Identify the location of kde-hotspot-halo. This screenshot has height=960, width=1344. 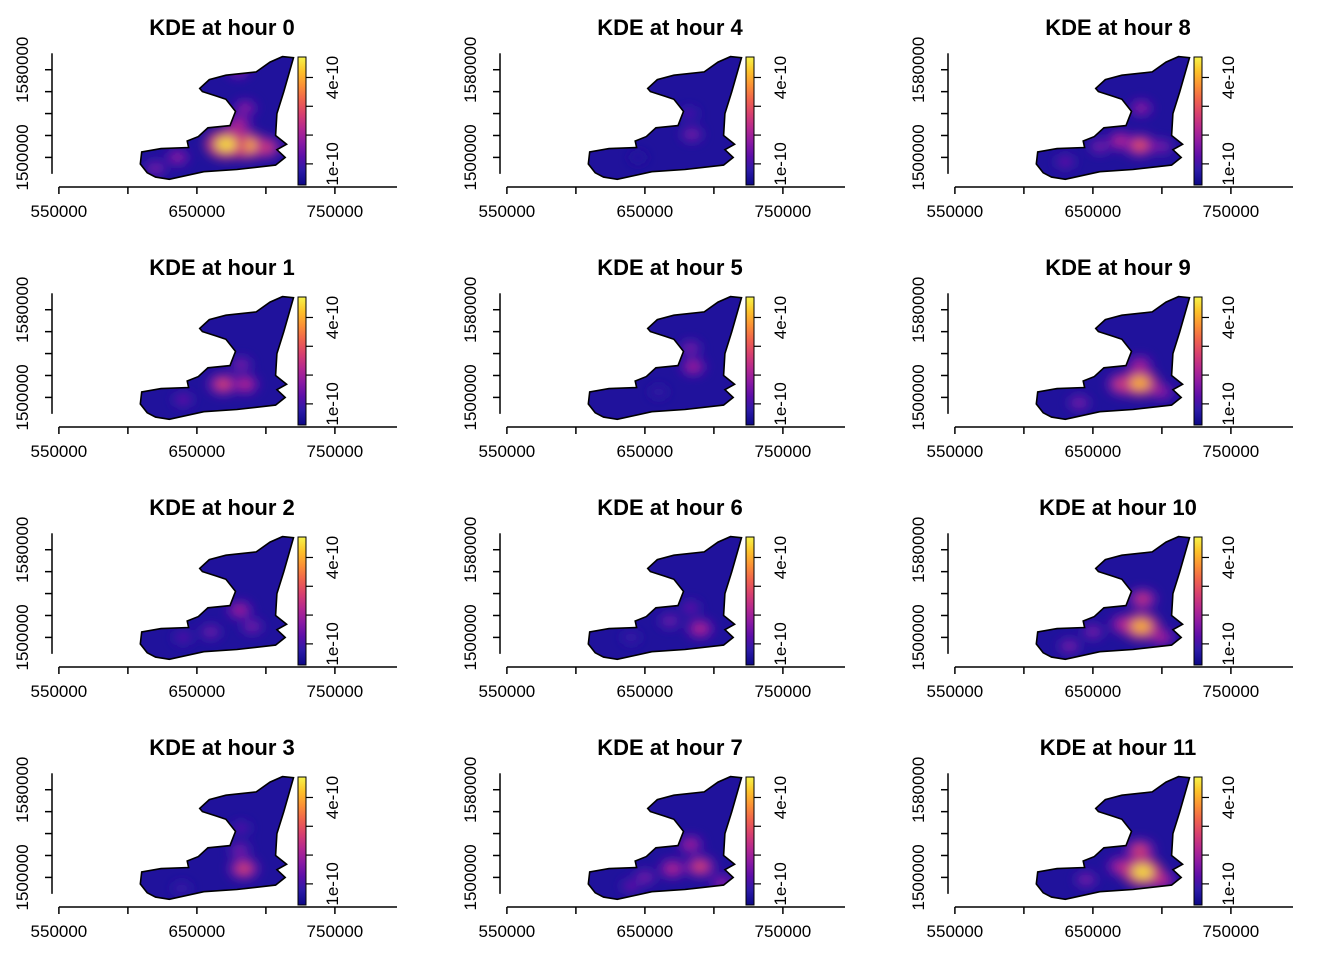
(238, 70).